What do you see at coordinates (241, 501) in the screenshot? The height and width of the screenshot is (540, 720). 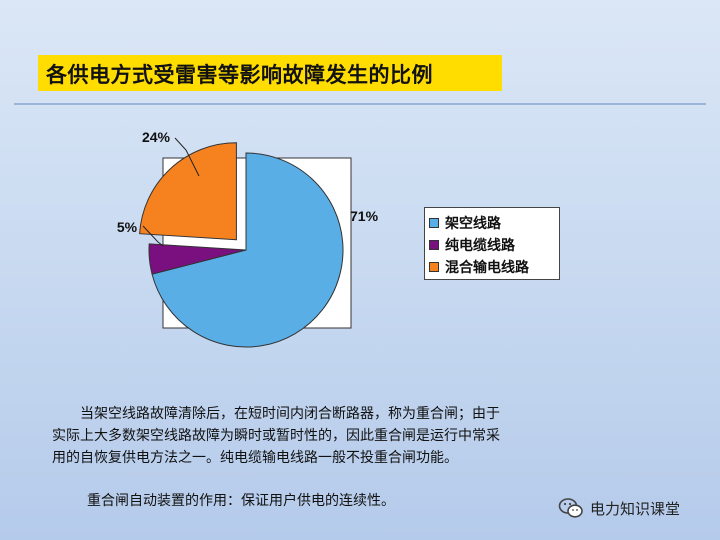 I see `reclosing-note: 重合闸自动装置的作用：保证用户供电的连续性。` at bounding box center [241, 501].